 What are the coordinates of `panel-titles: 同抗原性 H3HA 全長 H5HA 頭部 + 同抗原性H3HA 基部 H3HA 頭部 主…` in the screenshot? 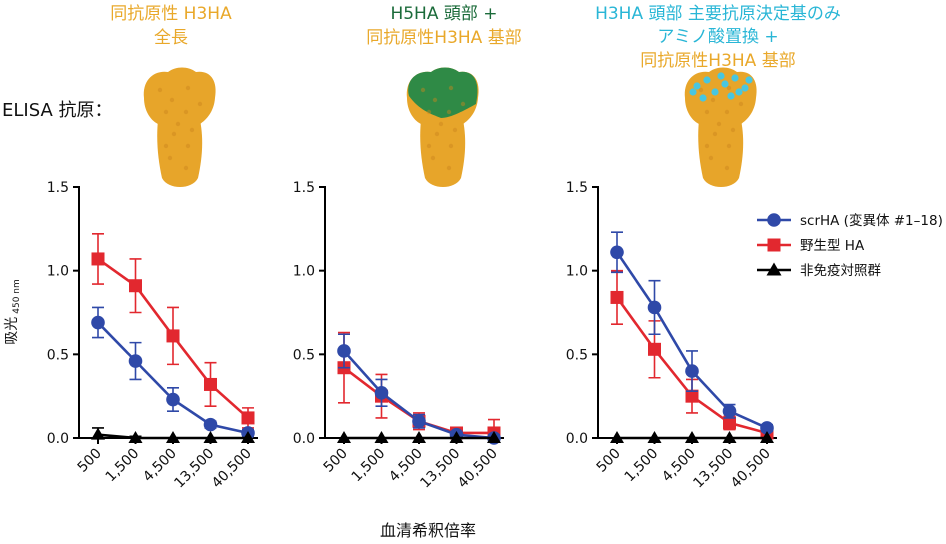 It's located at (475, 37).